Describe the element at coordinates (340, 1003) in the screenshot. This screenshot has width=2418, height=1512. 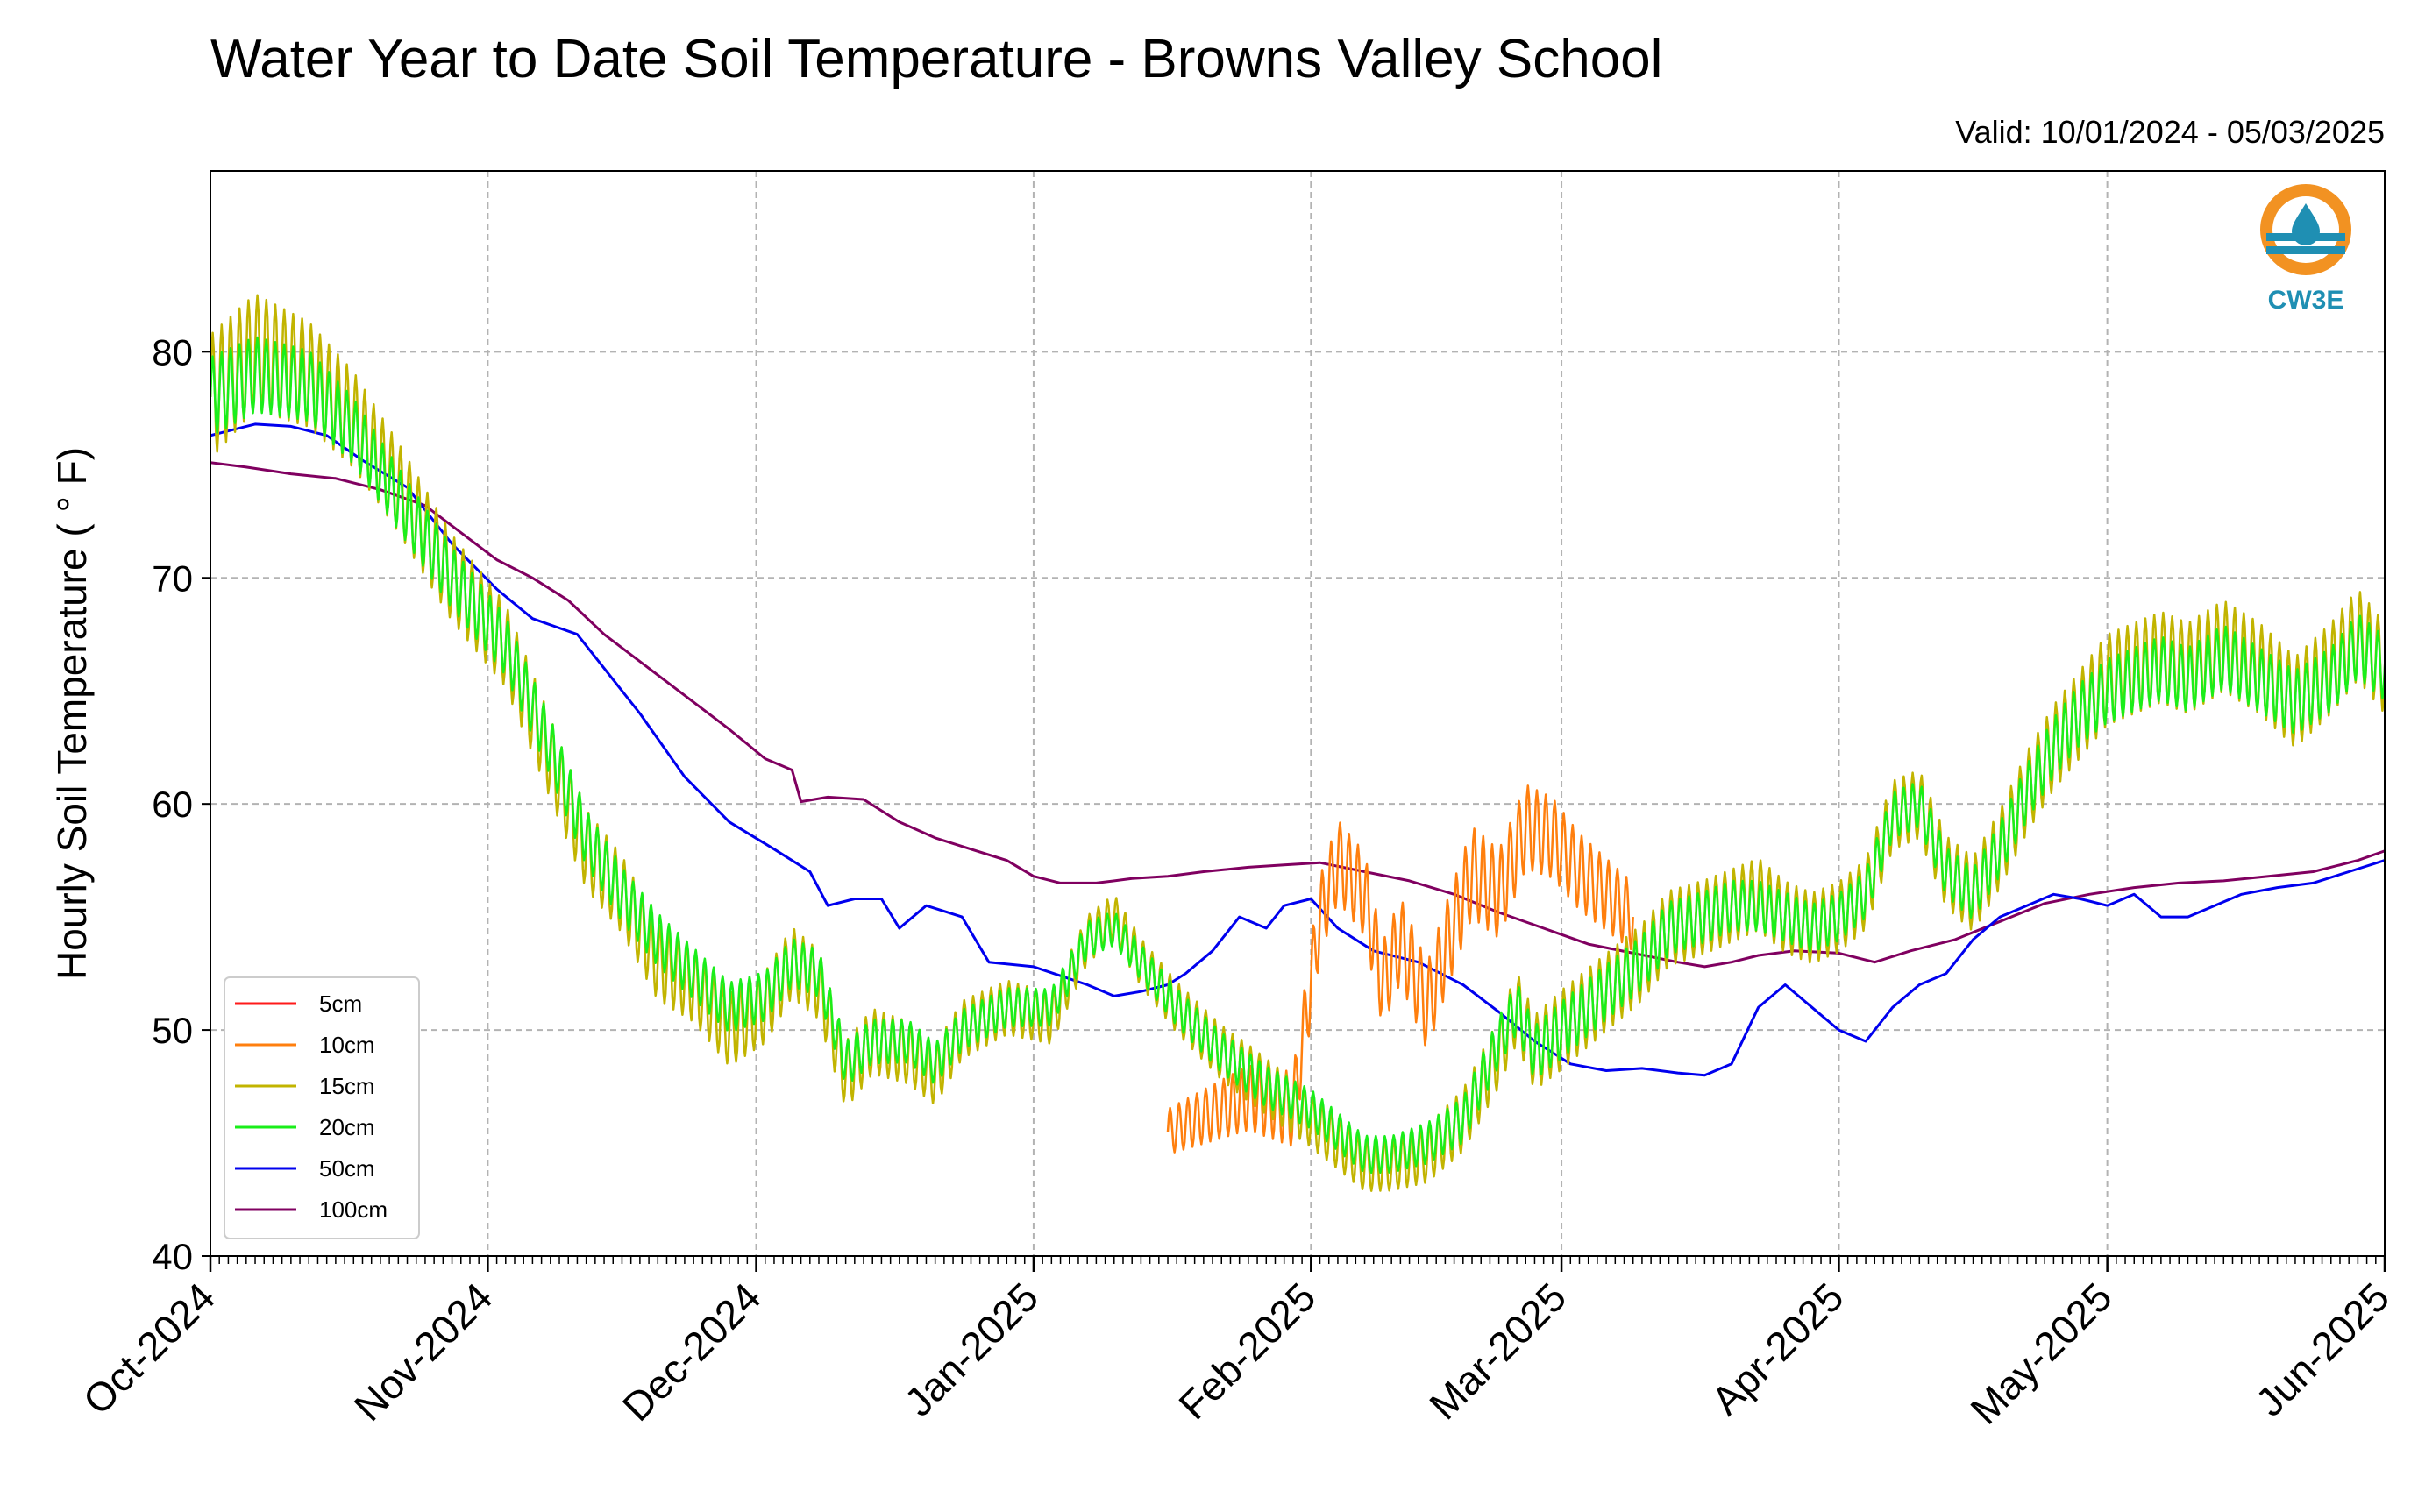
I see `legend-label: 5cm` at that location.